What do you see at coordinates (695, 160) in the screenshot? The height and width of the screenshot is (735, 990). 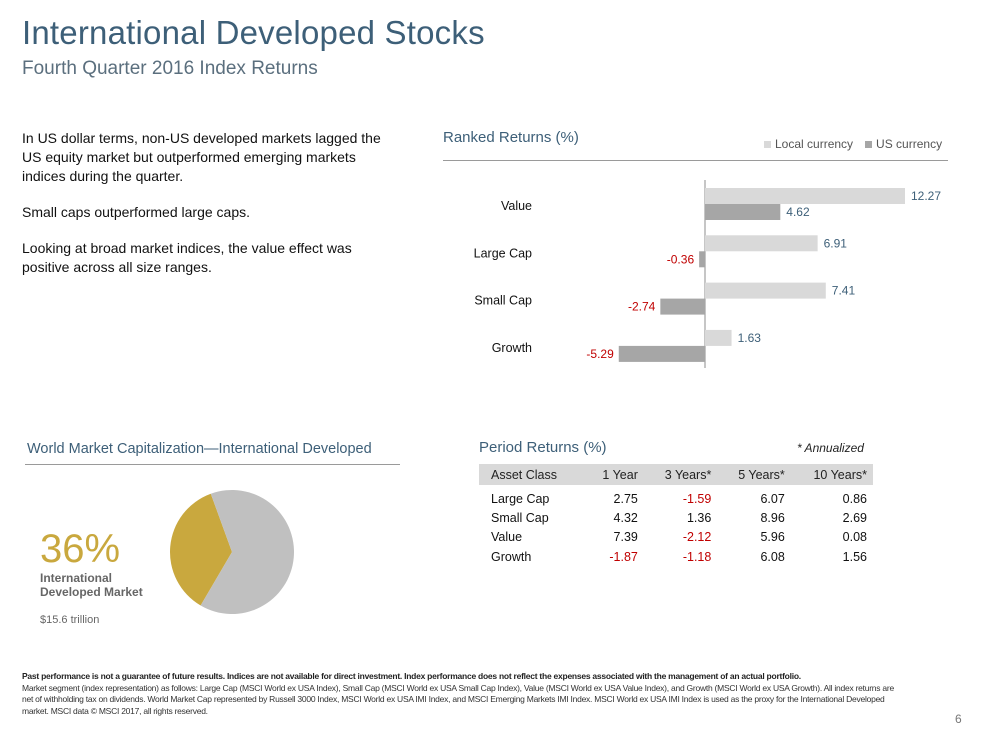 I see `ranked-returns-divider` at bounding box center [695, 160].